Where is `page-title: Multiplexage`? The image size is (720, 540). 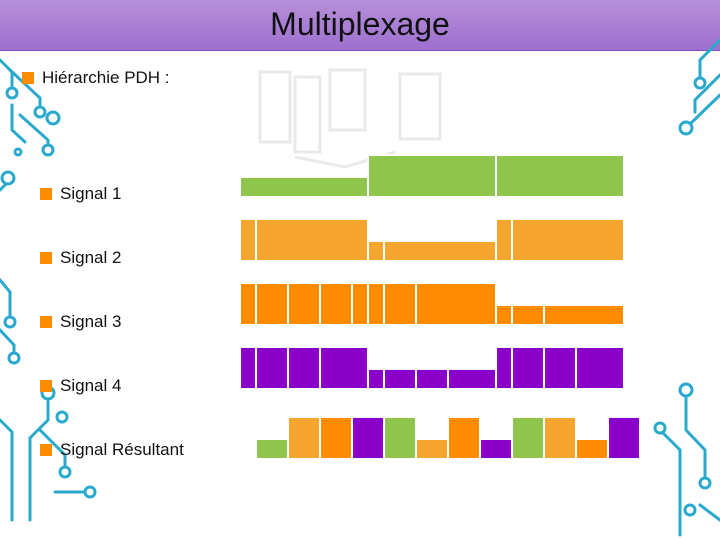 page-title: Multiplexage is located at coordinates (360, 24).